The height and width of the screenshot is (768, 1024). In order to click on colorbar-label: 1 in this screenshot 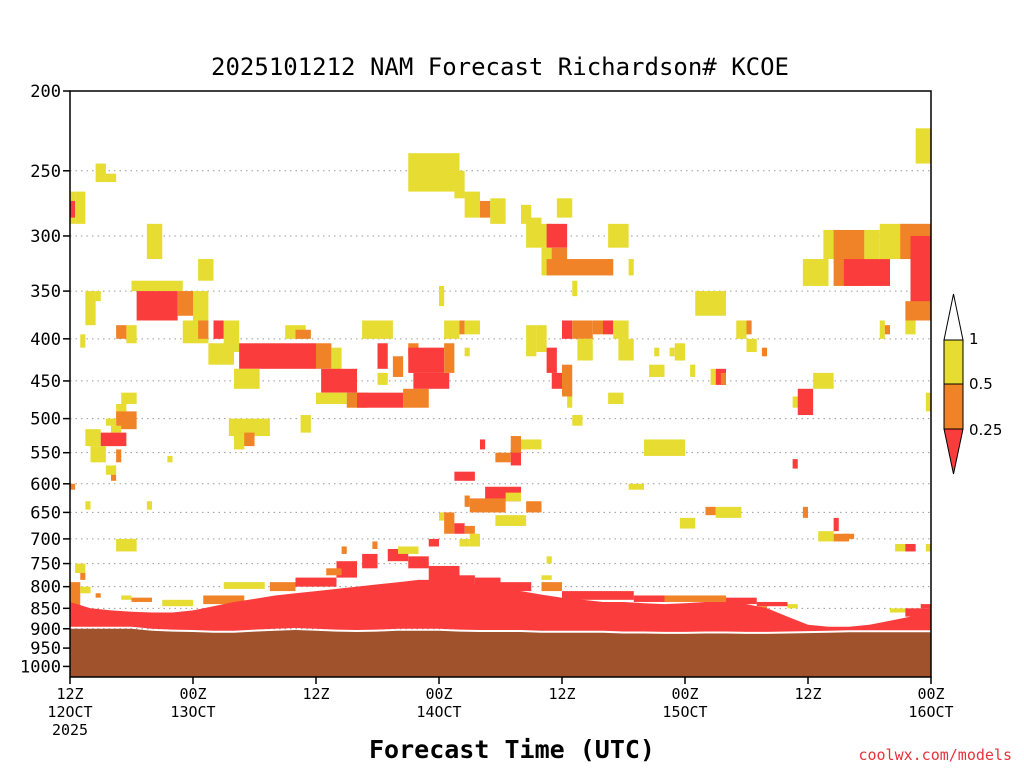, I will do `click(974, 339)`.